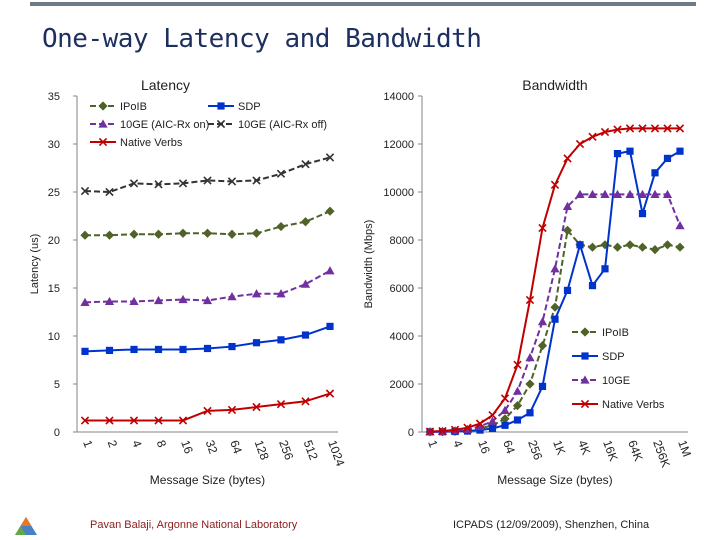  I want to click on chart-1-ytick-label: 10, so click(54, 337).